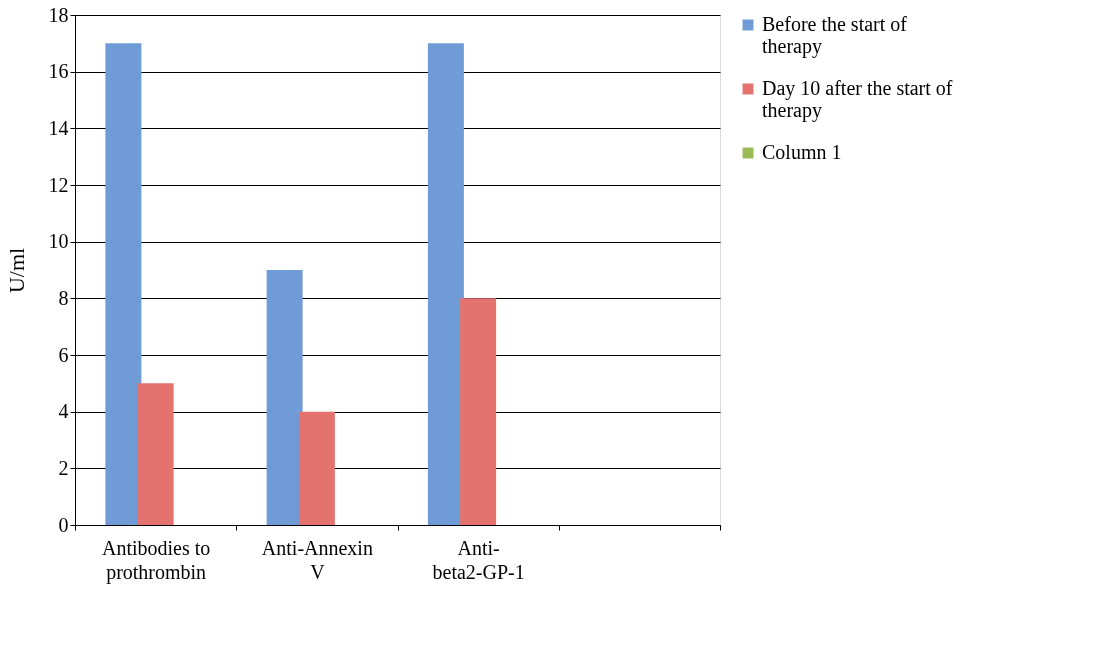 The width and height of the screenshot is (1109, 648). Describe the element at coordinates (156, 560) in the screenshot. I see `x-tick-label: Antibodies to prothrombin` at that location.